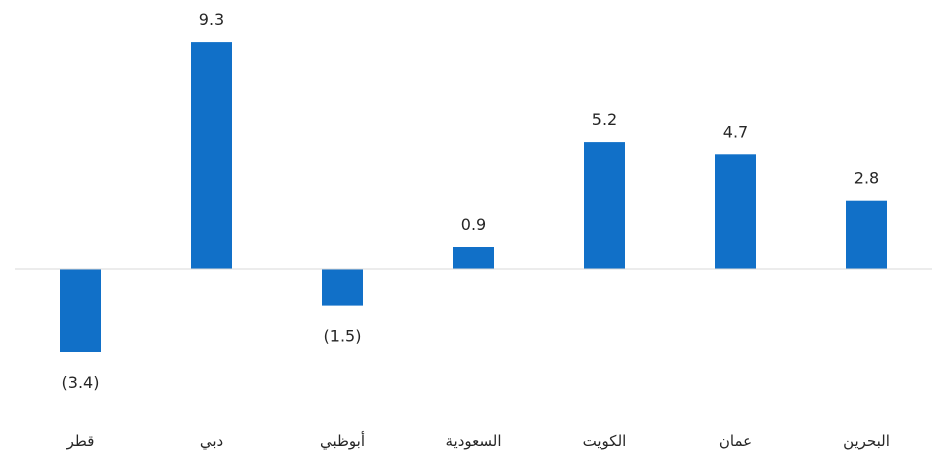 The height and width of the screenshot is (470, 945). What do you see at coordinates (211, 441) in the screenshot?
I see `category-label-1: دبي` at bounding box center [211, 441].